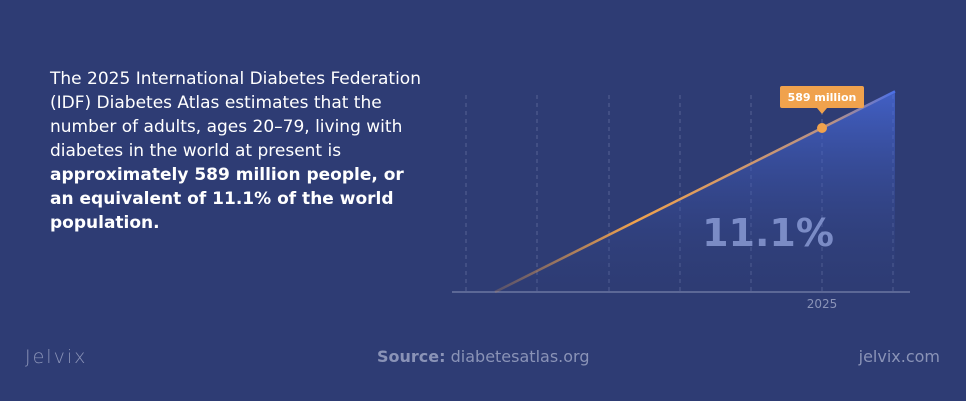 Image resolution: width=966 pixels, height=401 pixels. Describe the element at coordinates (822, 111) in the screenshot. I see `callout-pointer` at that location.